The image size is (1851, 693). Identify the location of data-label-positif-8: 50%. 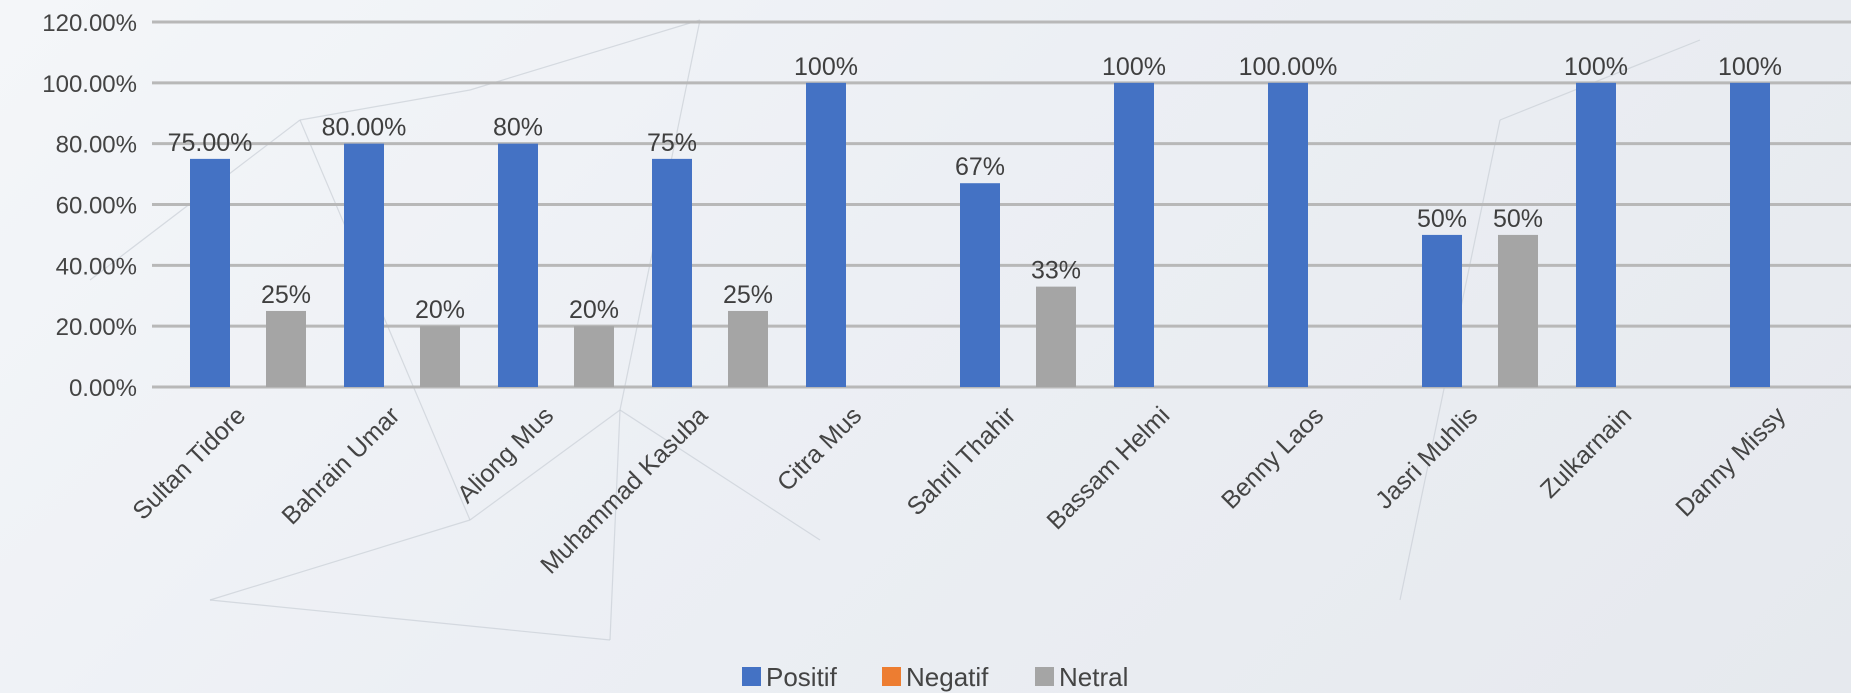
(1442, 219).